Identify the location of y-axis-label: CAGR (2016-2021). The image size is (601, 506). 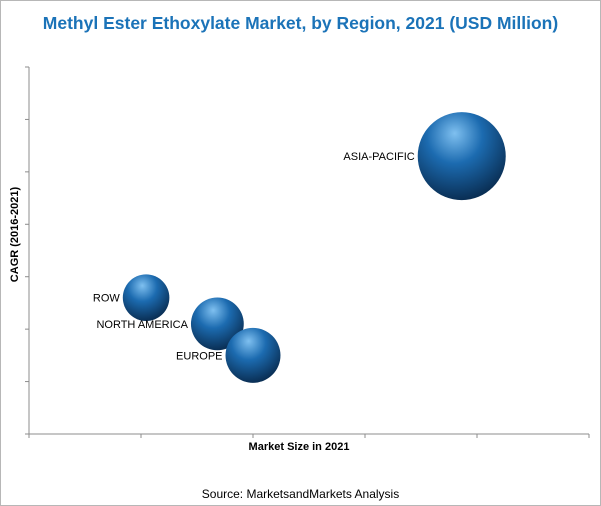
(15, 234).